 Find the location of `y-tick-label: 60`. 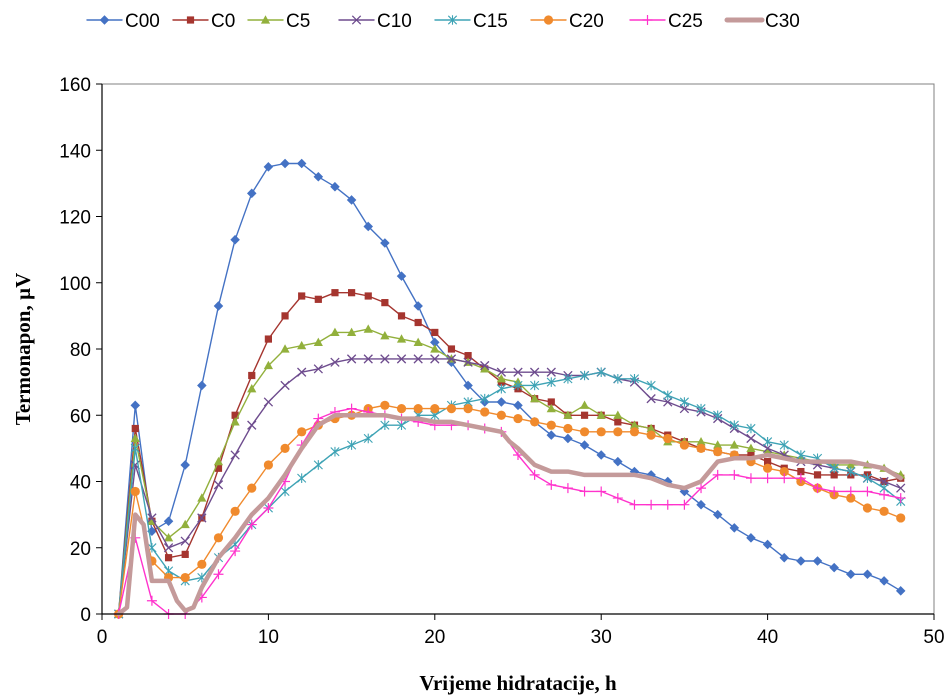

y-tick-label: 60 is located at coordinates (80, 416).